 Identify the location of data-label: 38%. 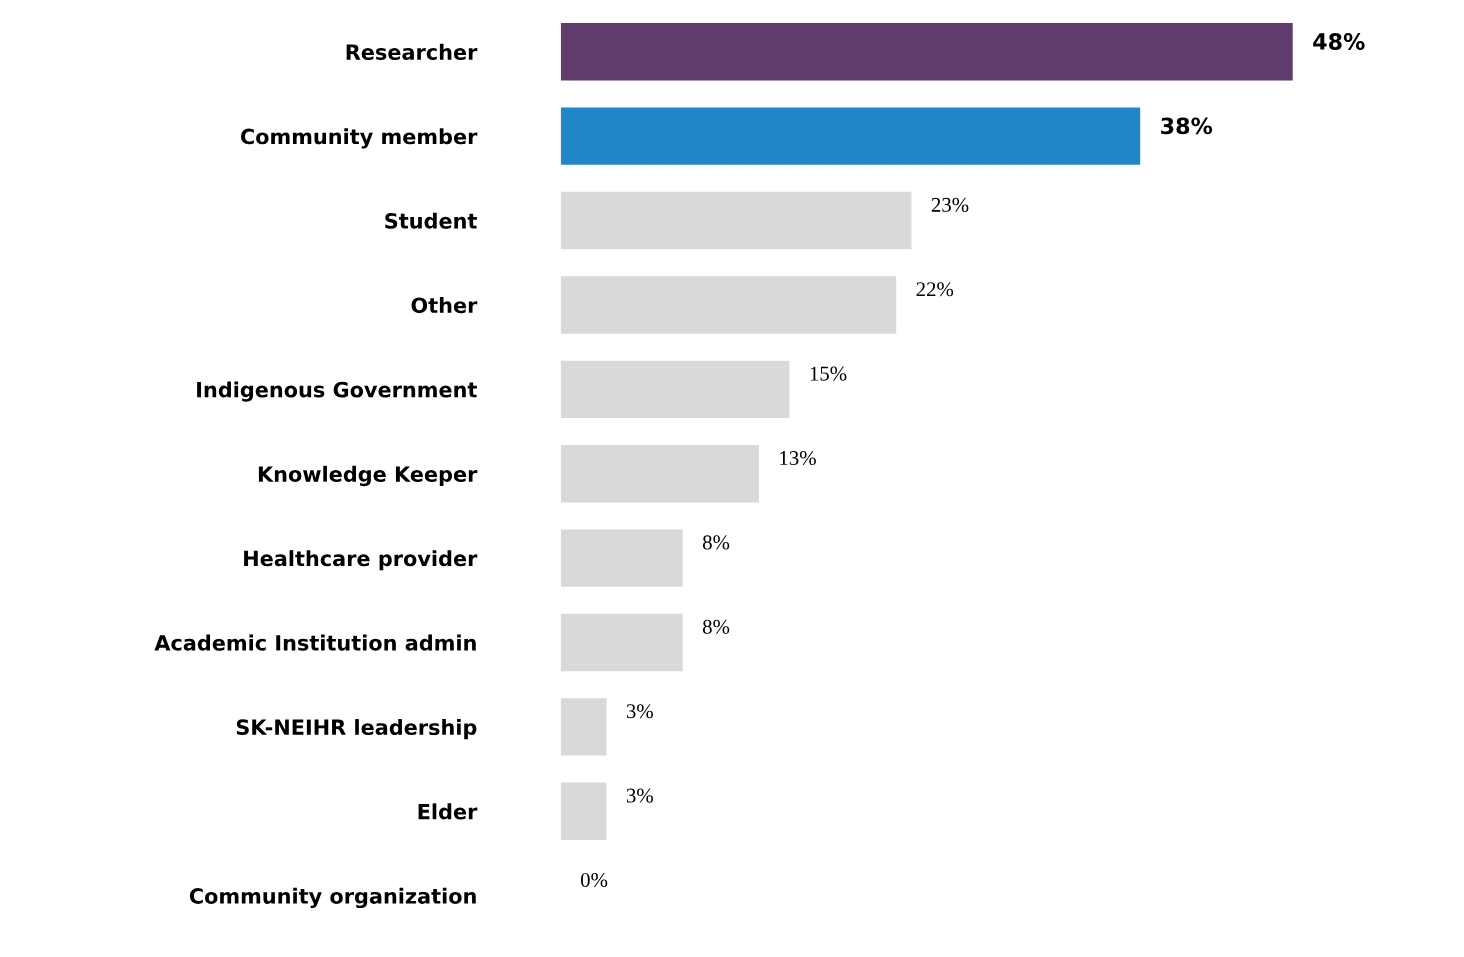
(1187, 126).